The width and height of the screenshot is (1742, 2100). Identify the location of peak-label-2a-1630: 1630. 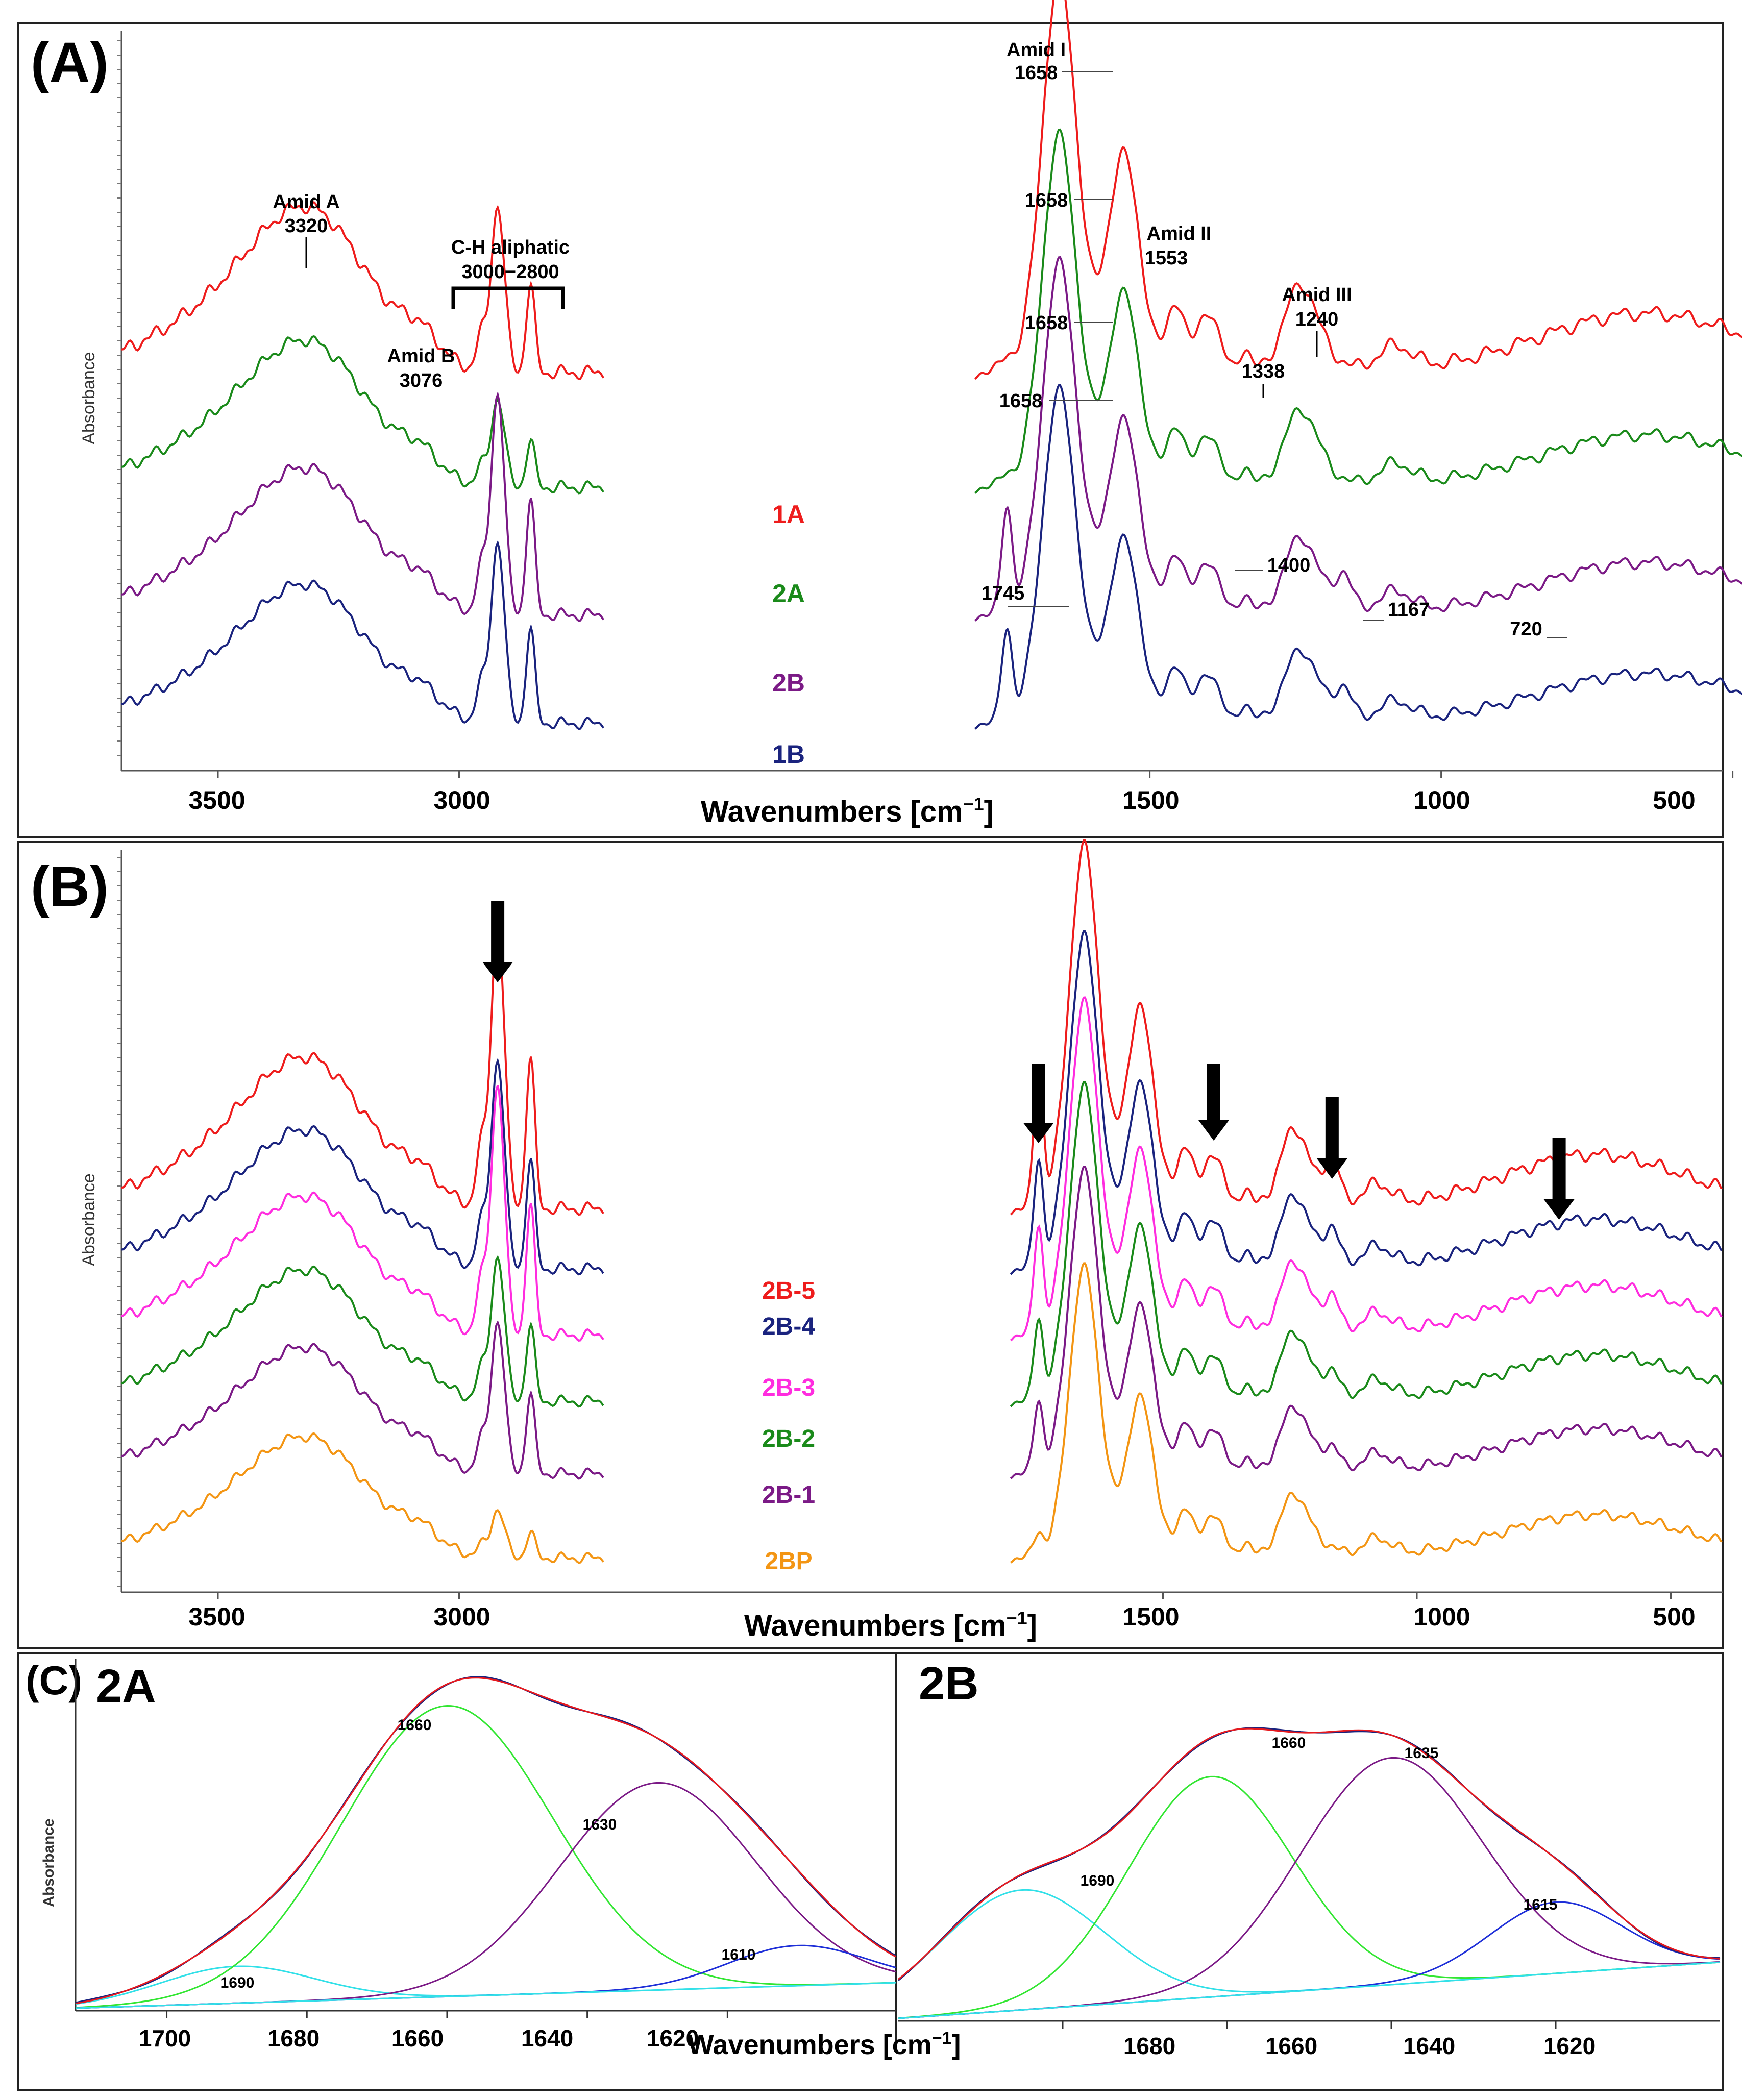
(600, 1824).